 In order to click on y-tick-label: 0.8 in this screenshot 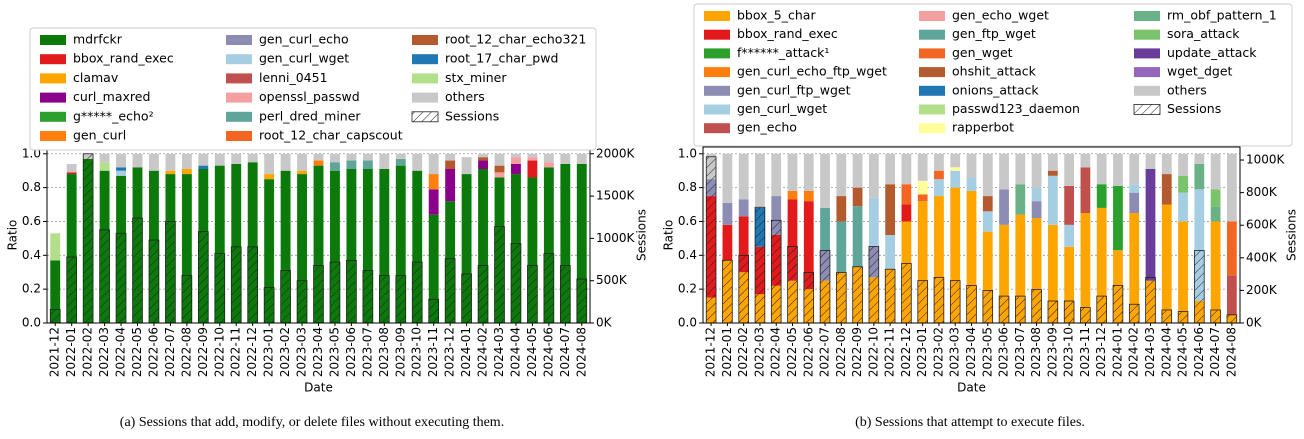, I will do `click(687, 187)`.